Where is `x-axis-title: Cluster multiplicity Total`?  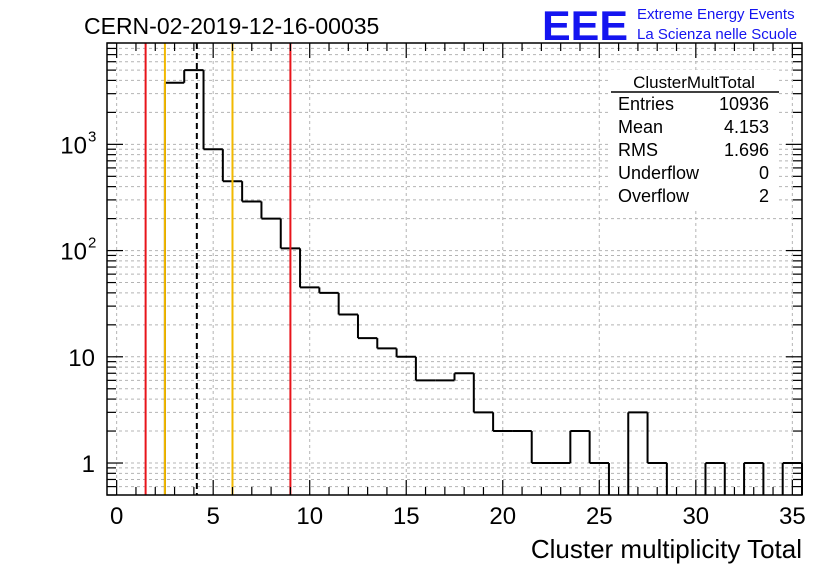 x-axis-title: Cluster multiplicity Total is located at coordinates (666, 549).